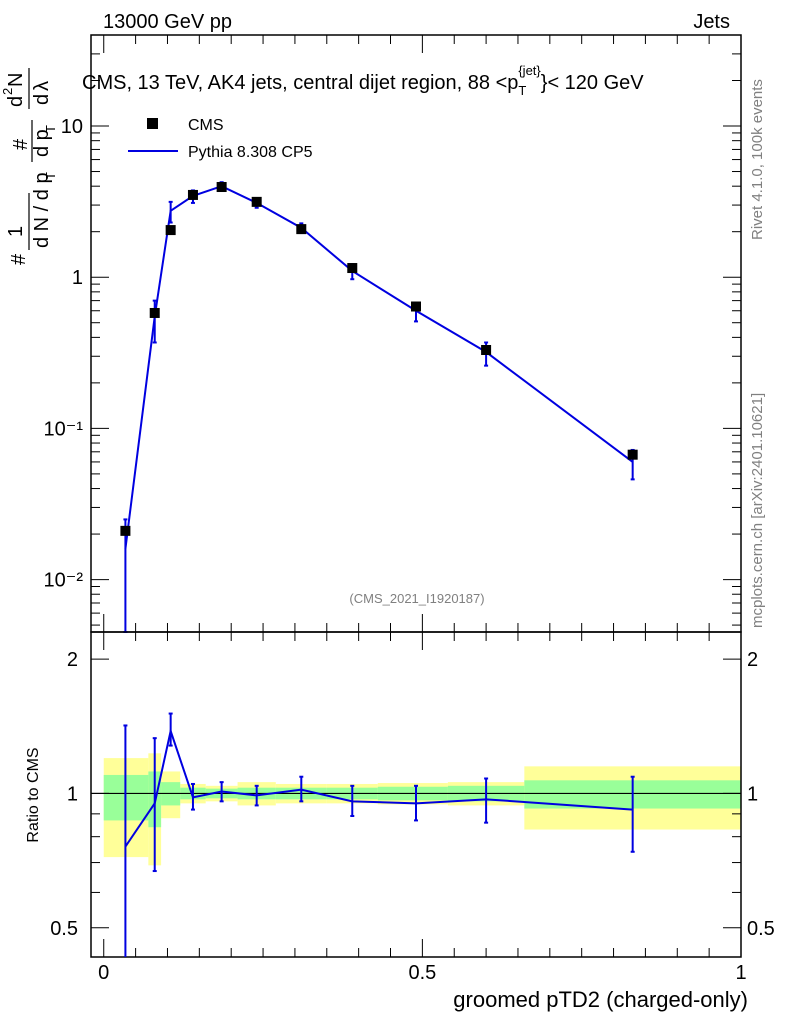 The height and width of the screenshot is (1024, 786). I want to click on ratio-bands, so click(422, 809).